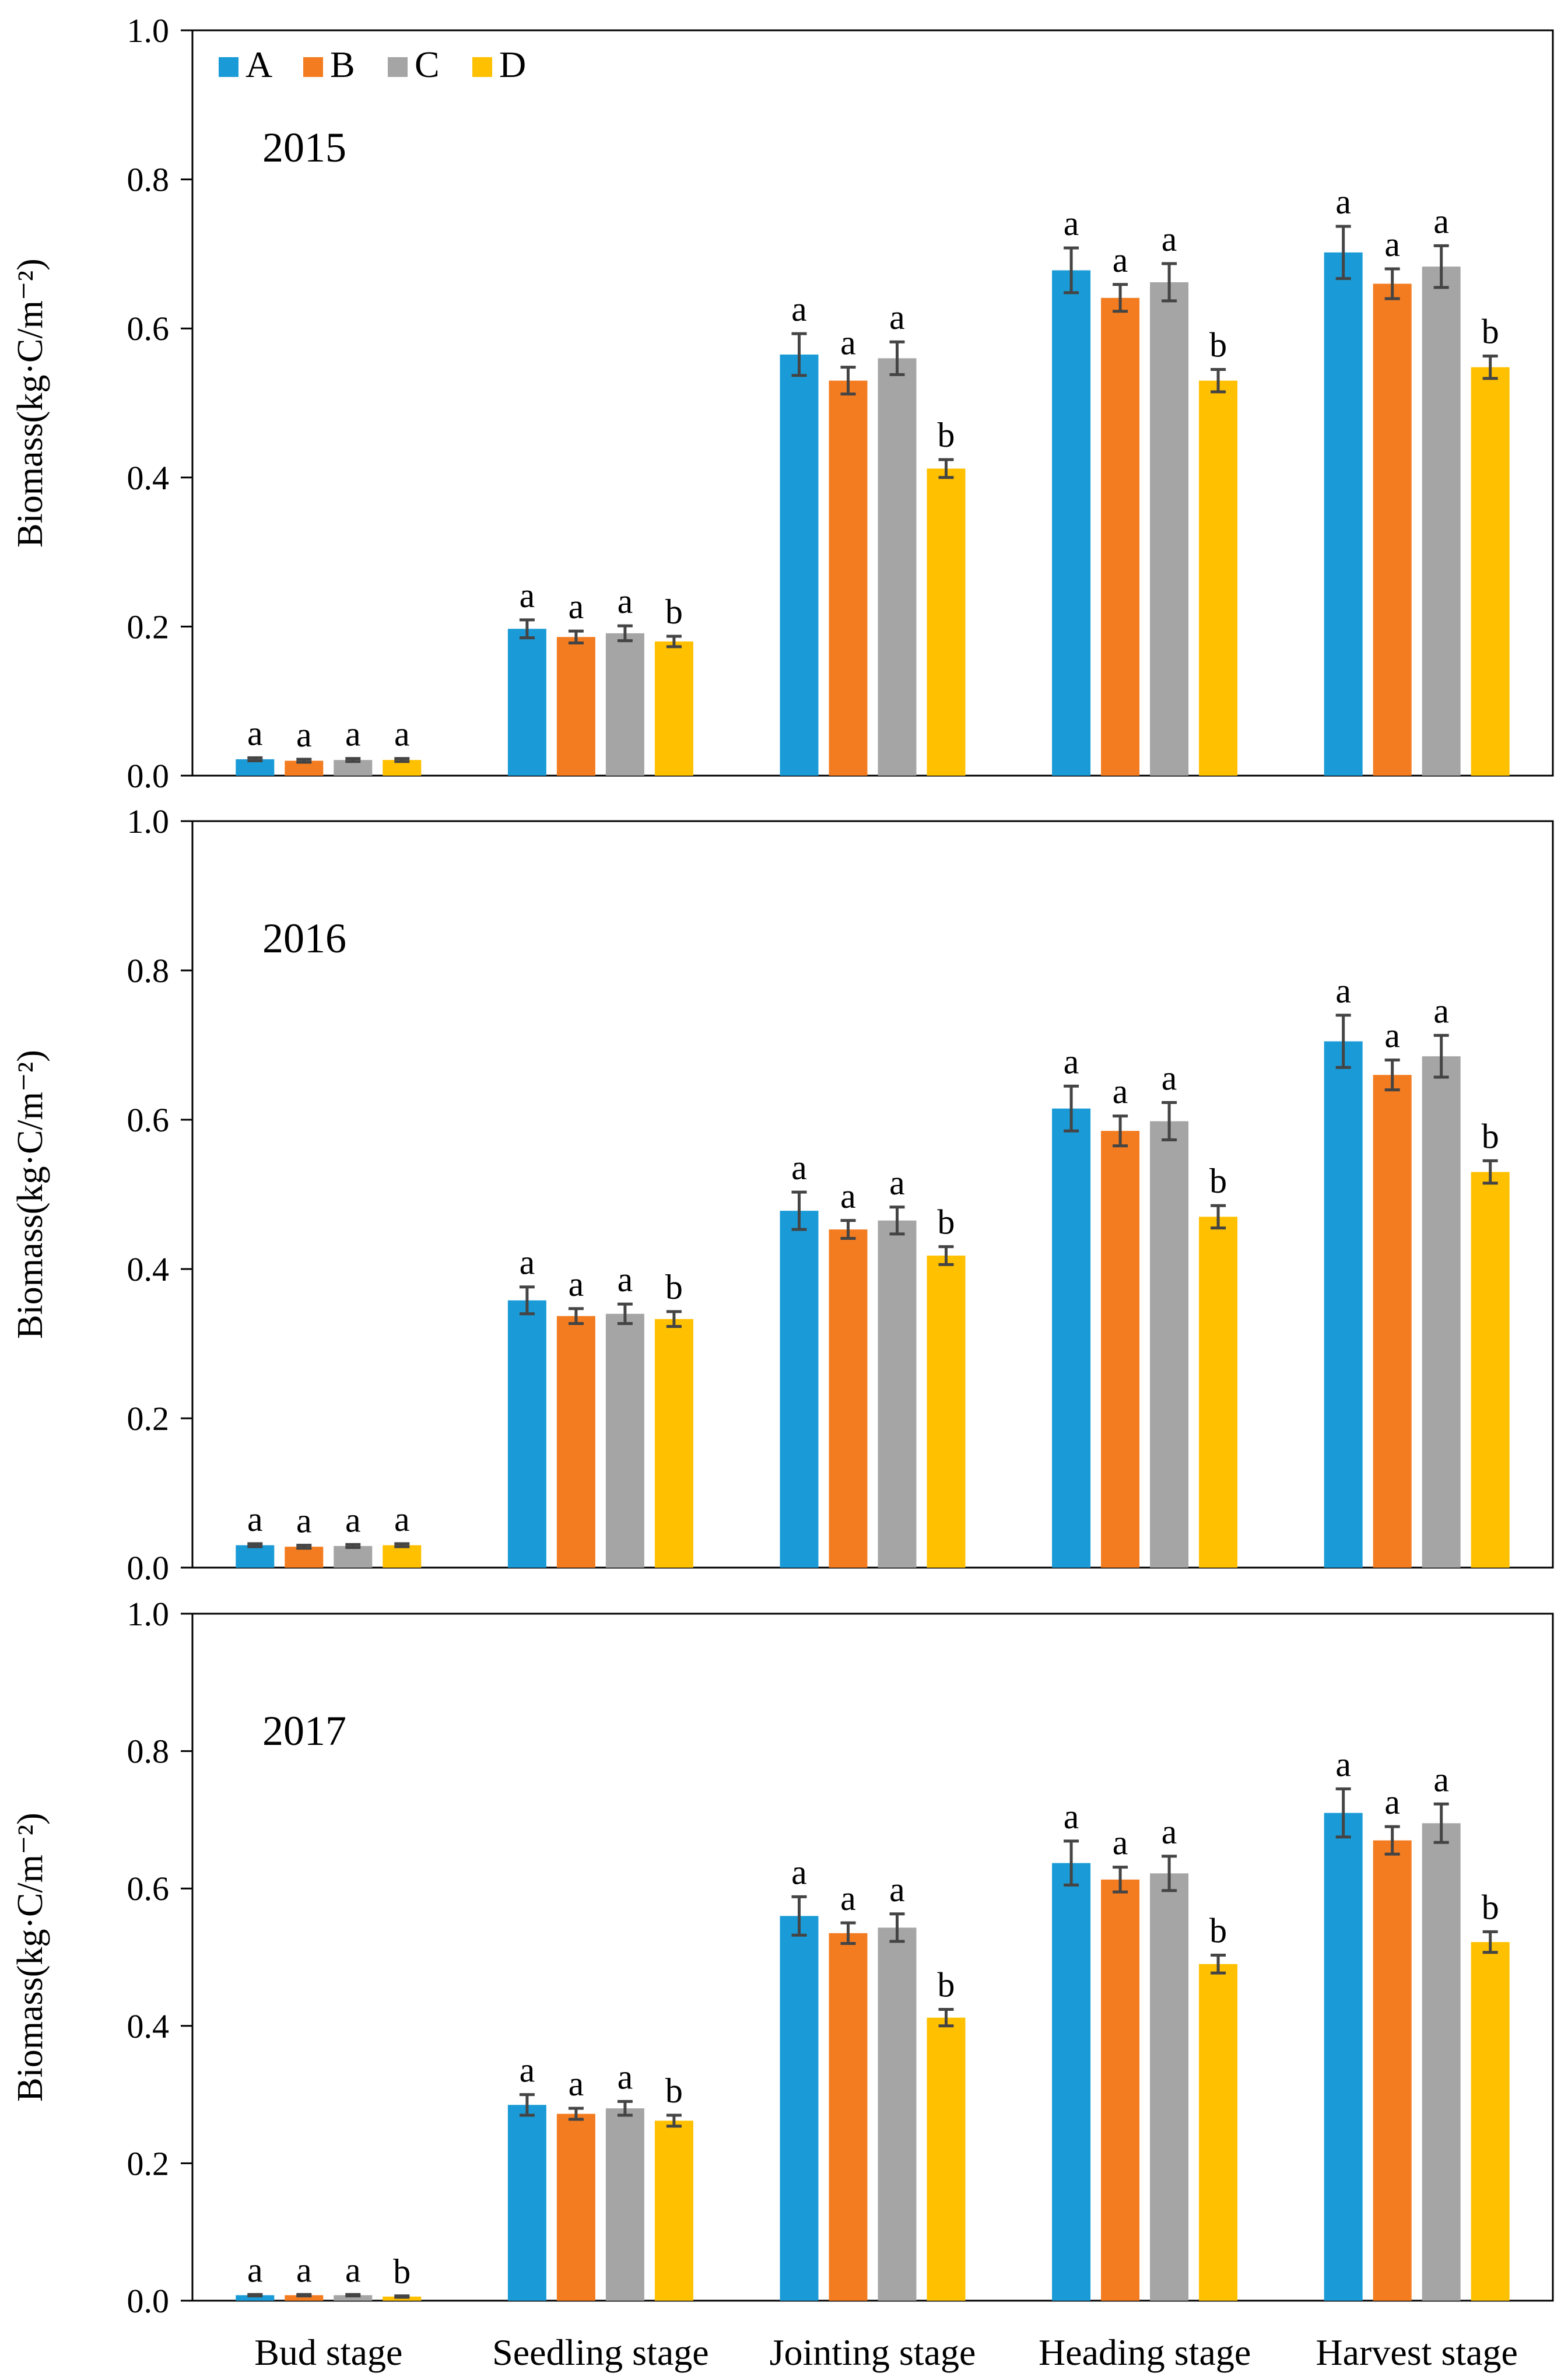 This screenshot has height=2380, width=1568. I want to click on legend-label: C, so click(427, 64).